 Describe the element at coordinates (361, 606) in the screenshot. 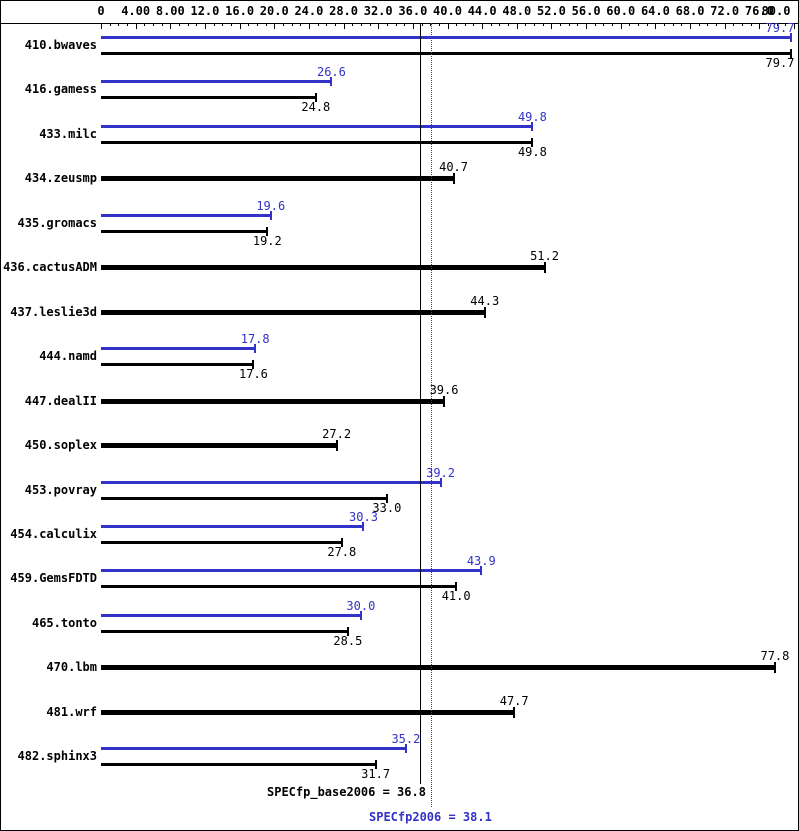

I see `peak-value-label: 30.0` at that location.